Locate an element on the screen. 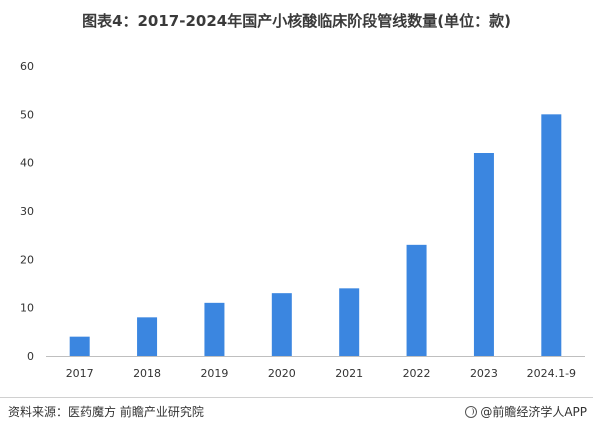  y-tick-label: 60 is located at coordinates (27, 66).